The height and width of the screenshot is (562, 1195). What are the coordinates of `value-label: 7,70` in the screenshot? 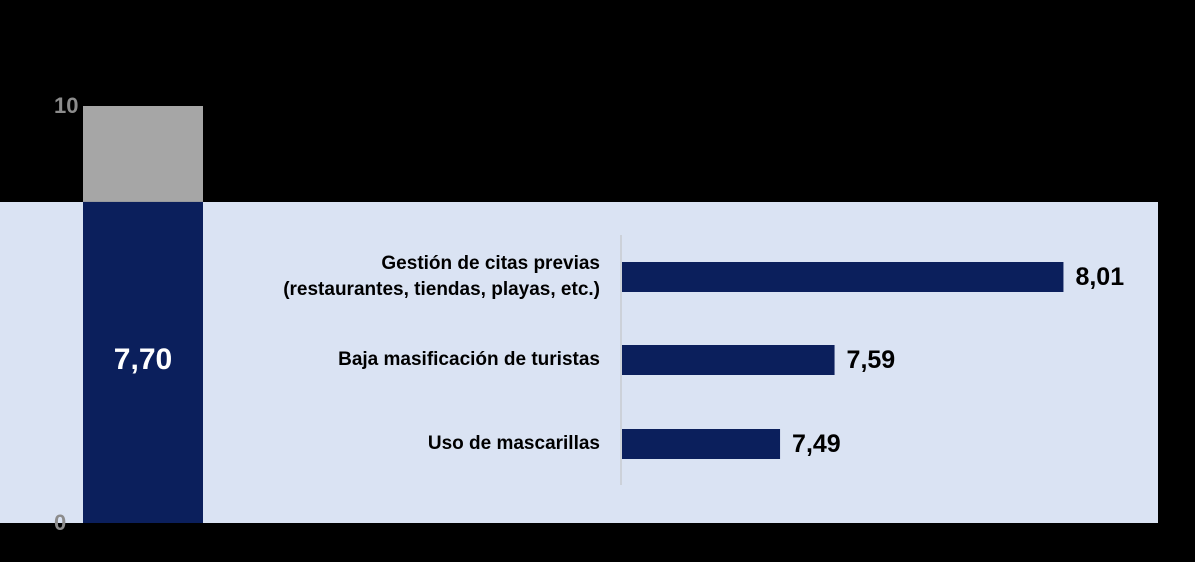 It's located at (143, 360).